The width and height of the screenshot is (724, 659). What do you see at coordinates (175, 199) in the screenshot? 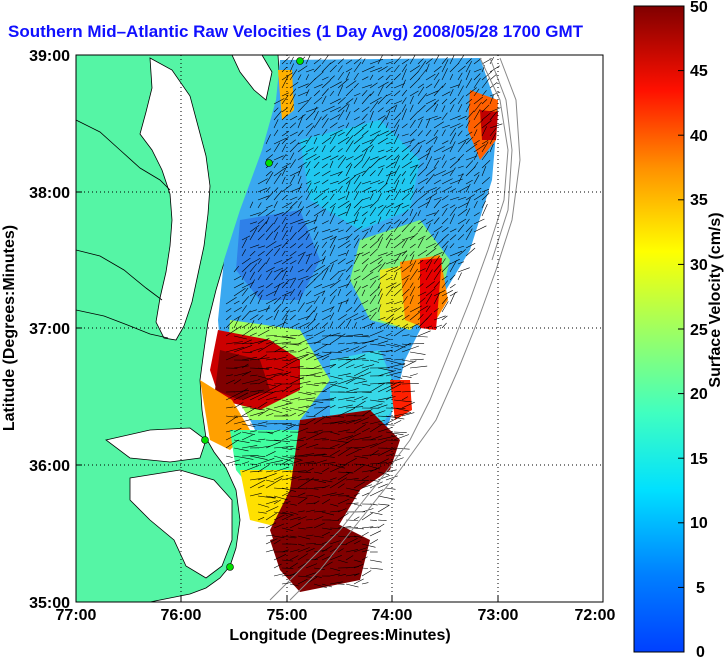
I see `chesapeake-bay` at bounding box center [175, 199].